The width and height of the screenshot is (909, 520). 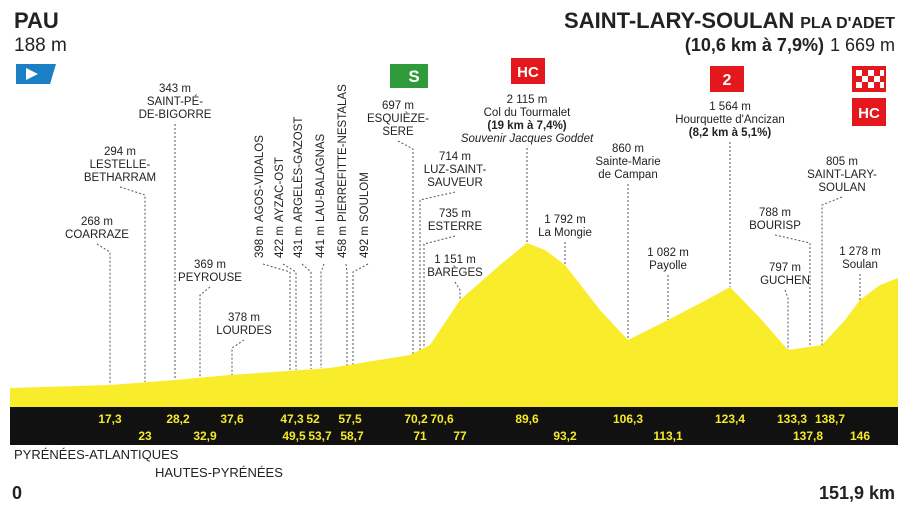 I want to click on waypoint-text: 1 151 m, so click(x=455, y=260).